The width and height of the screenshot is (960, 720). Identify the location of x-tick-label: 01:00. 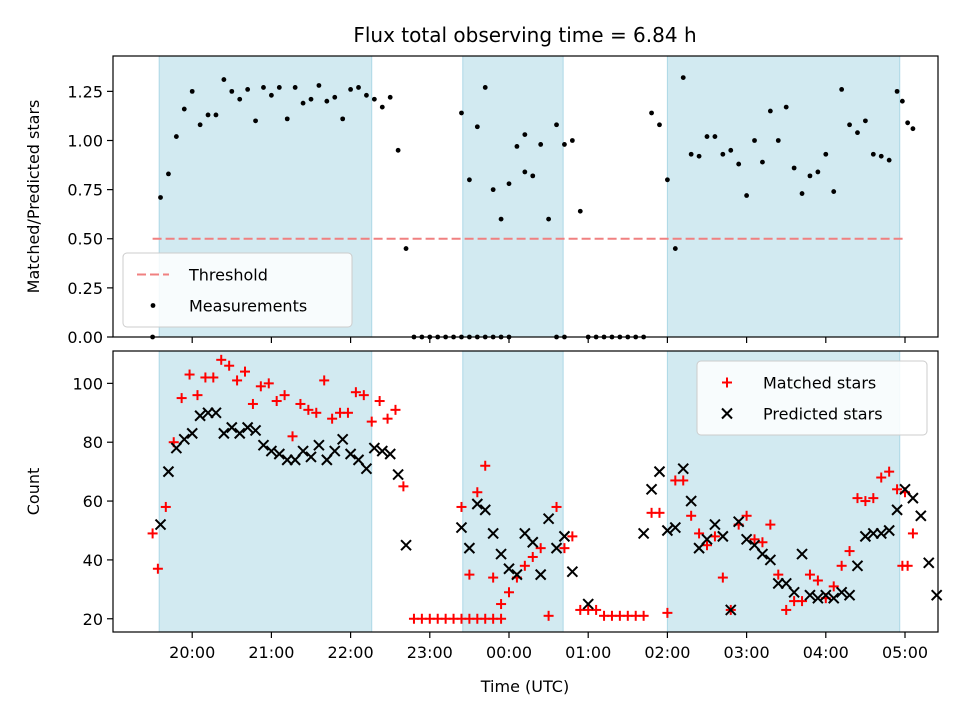
(588, 652).